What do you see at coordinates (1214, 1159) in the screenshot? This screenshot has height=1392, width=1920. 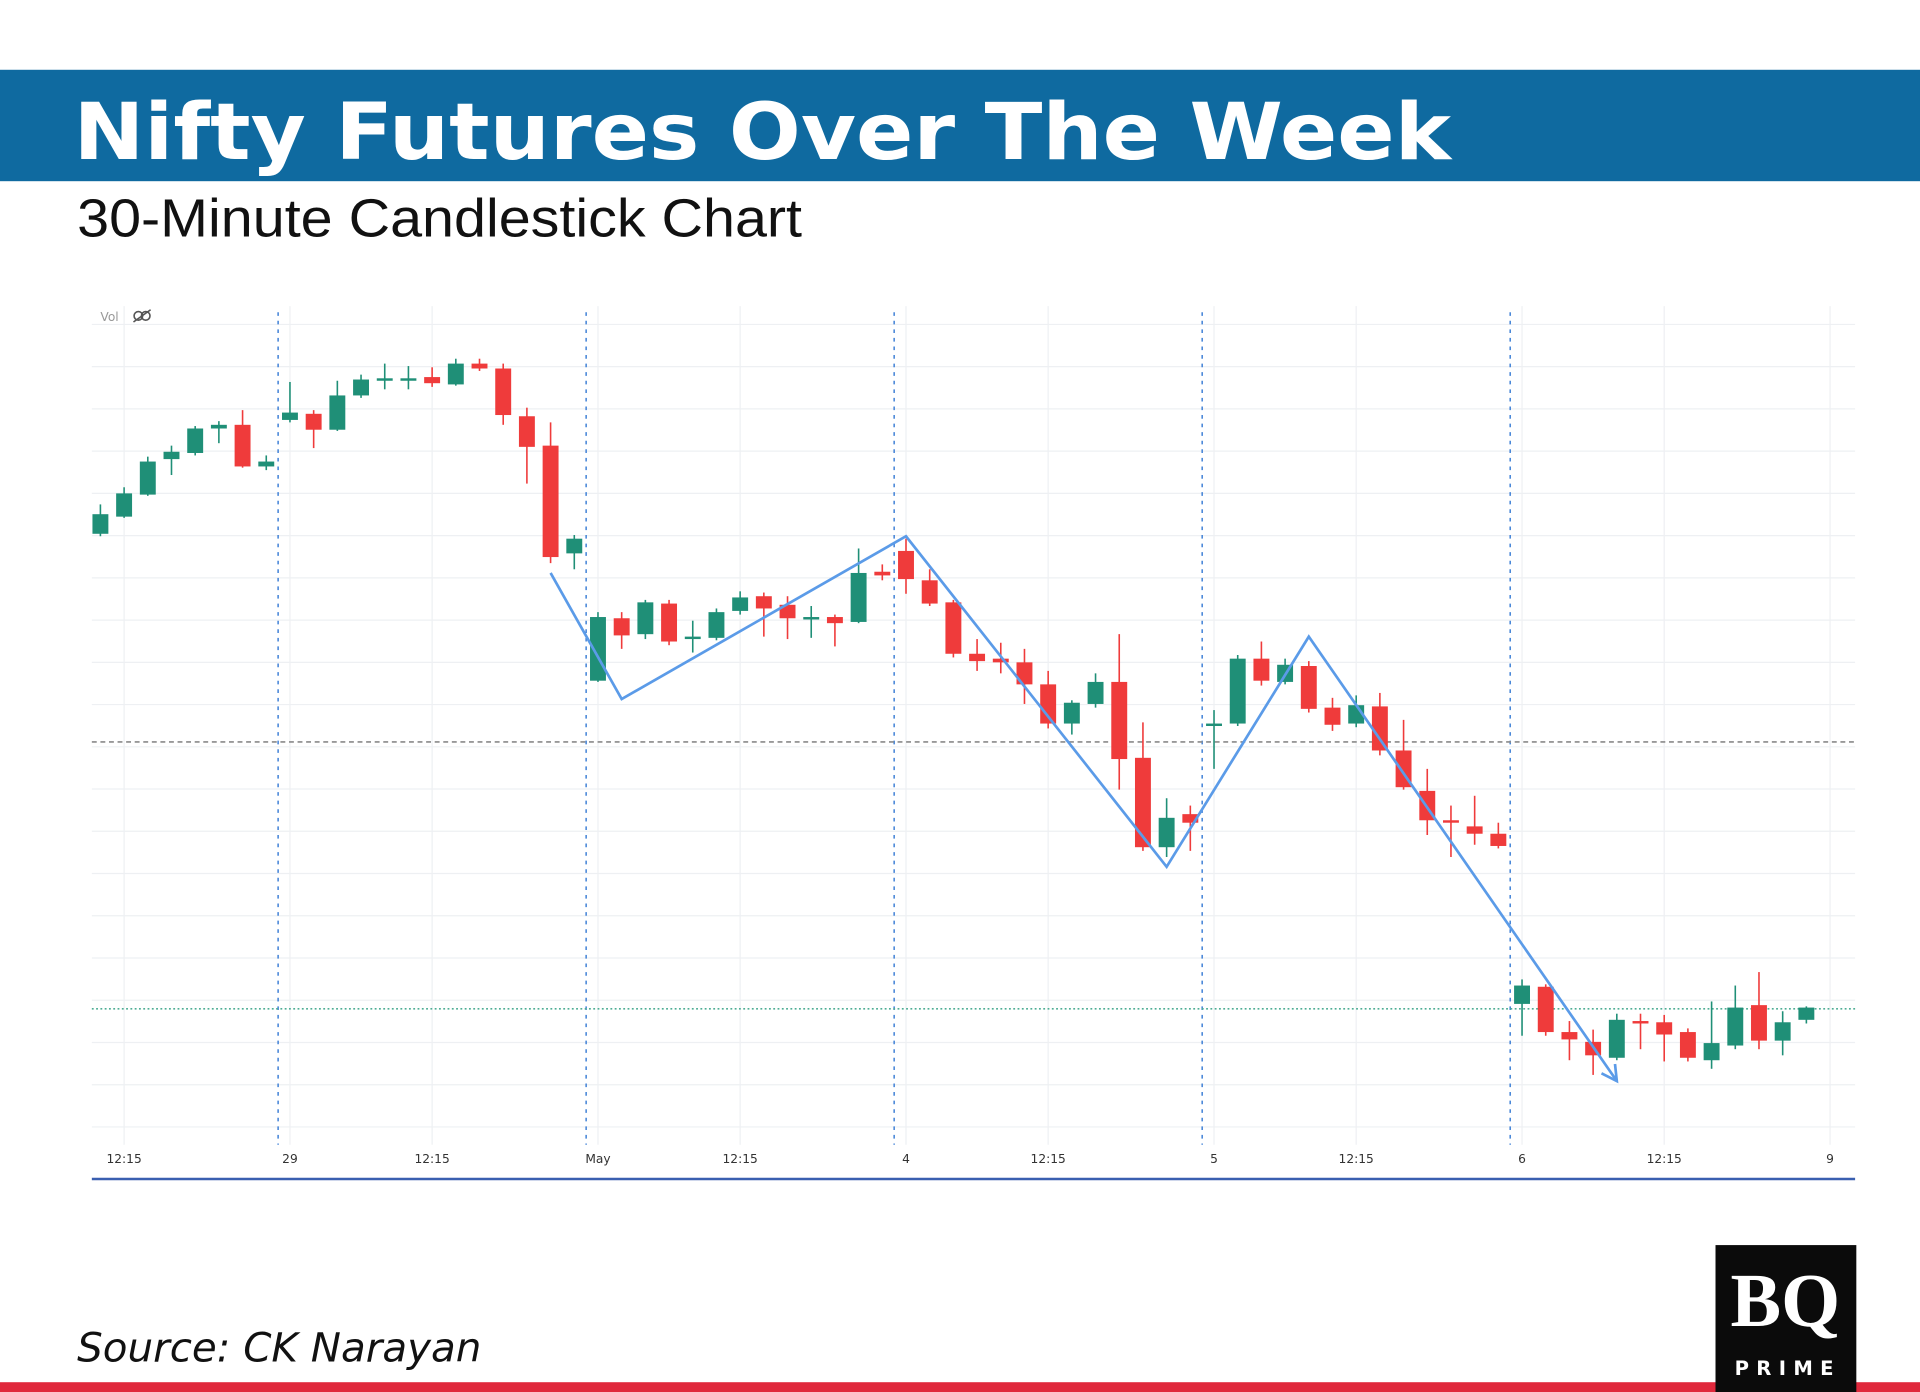 I see `x-tick-label: 5` at bounding box center [1214, 1159].